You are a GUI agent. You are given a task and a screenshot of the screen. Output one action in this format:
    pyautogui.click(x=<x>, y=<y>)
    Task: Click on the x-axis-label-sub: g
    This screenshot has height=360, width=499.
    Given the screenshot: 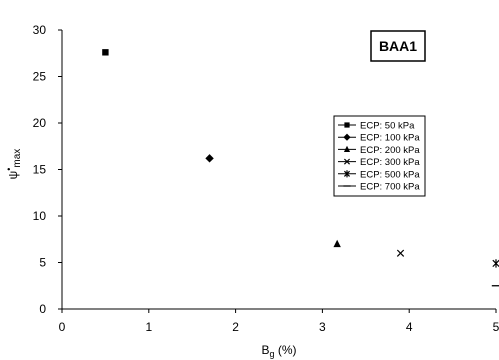 What is the action you would take?
    pyautogui.click(x=272, y=354)
    